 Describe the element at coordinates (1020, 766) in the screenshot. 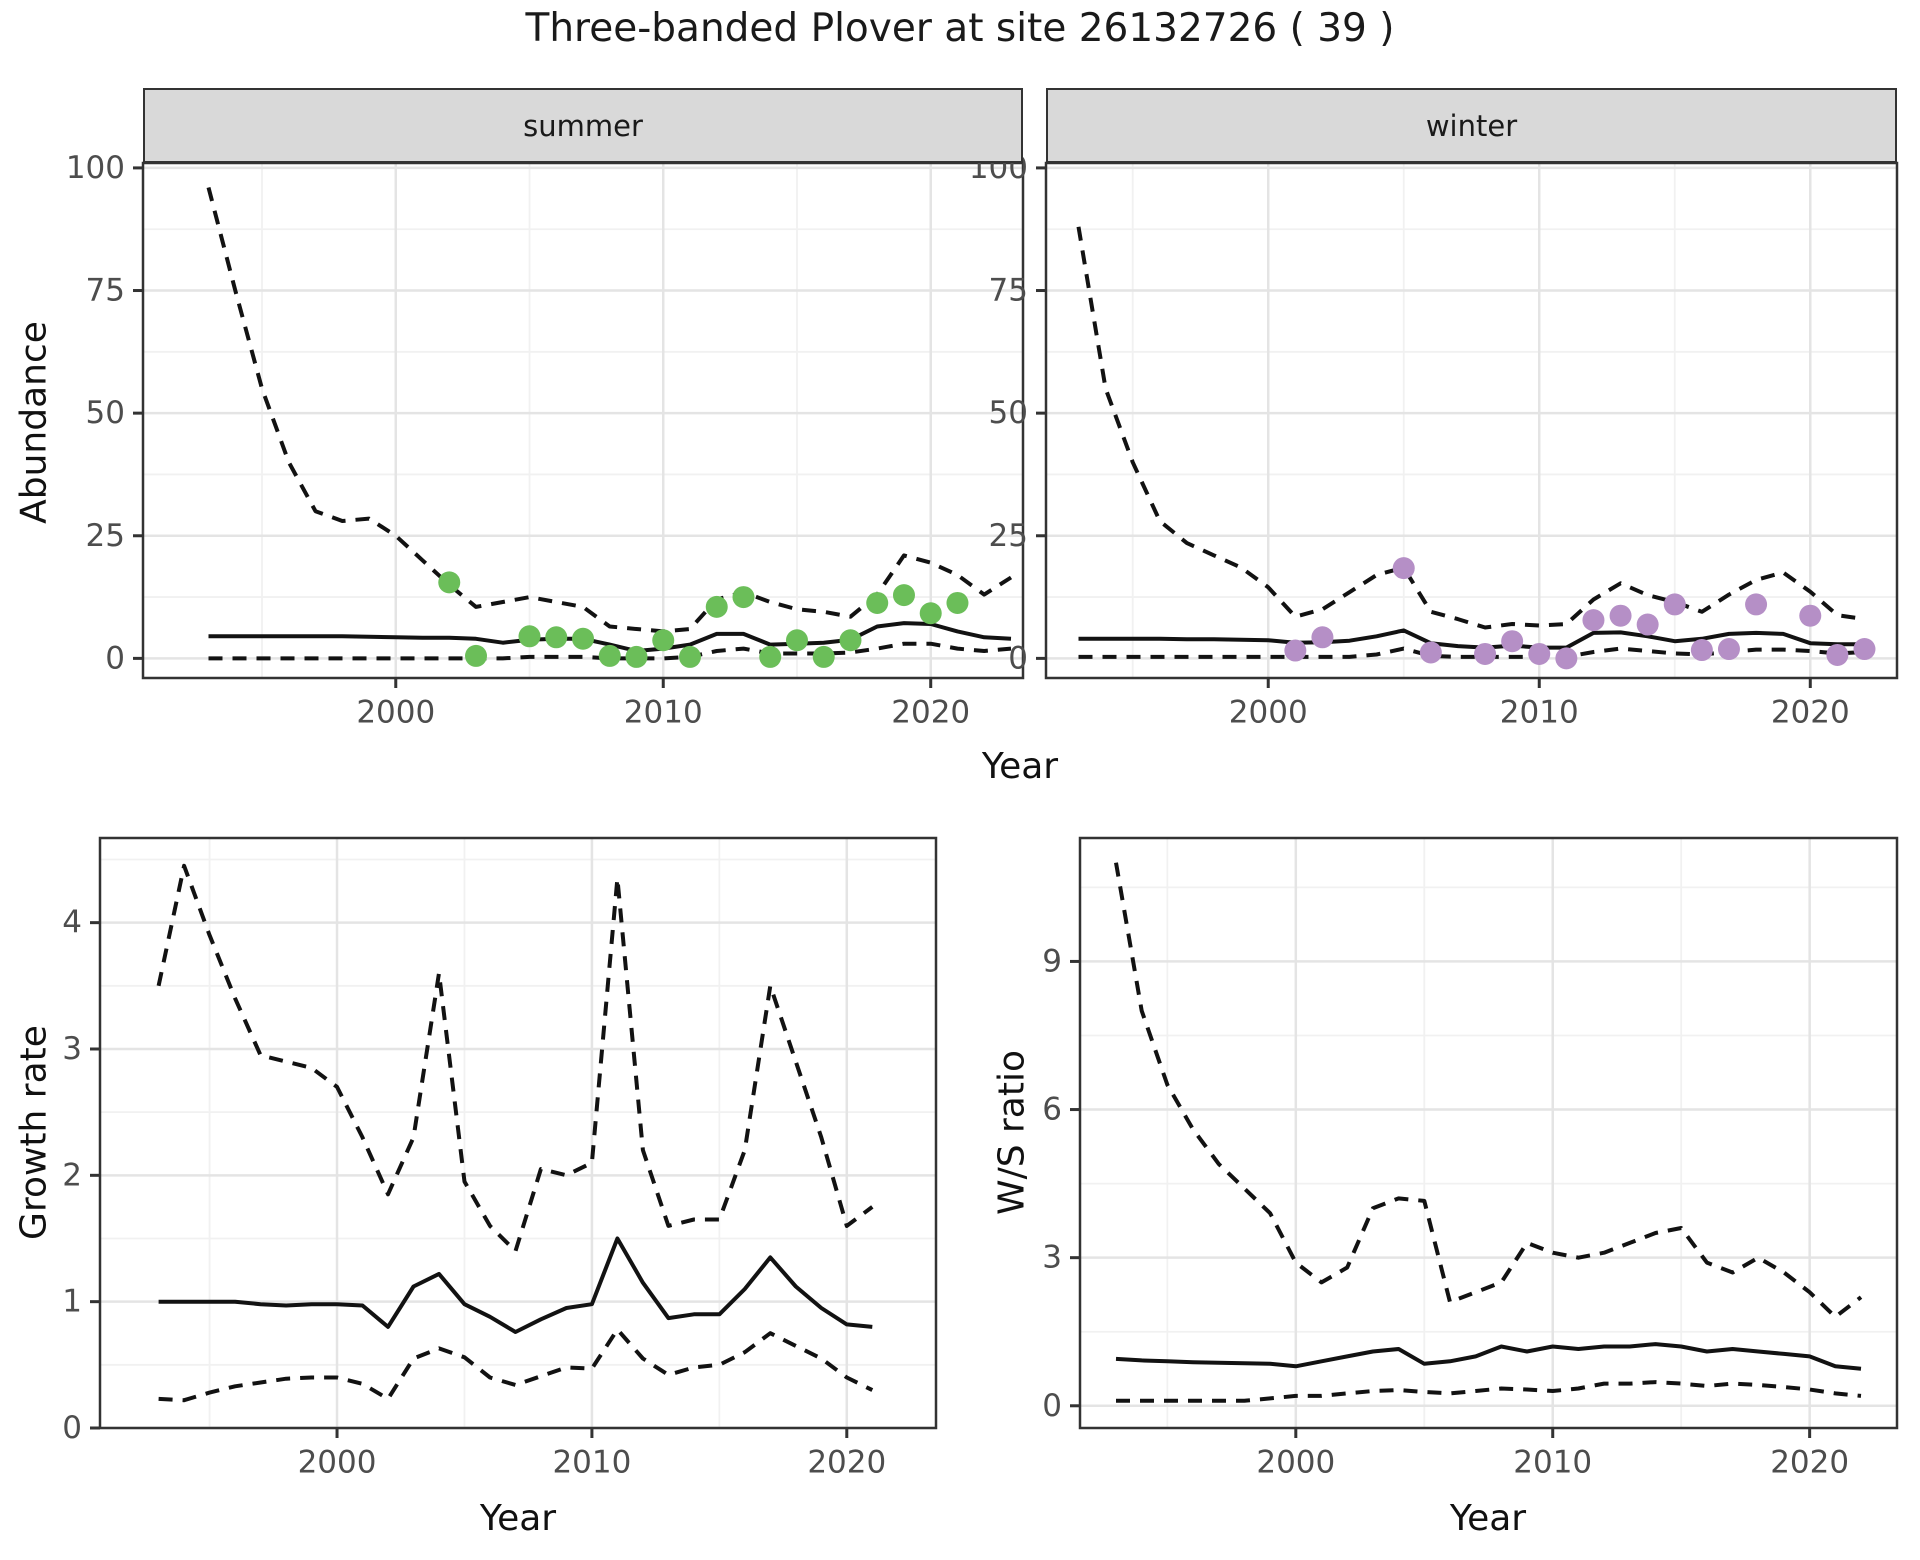

I see `x-axis-title-top: Year` at that location.